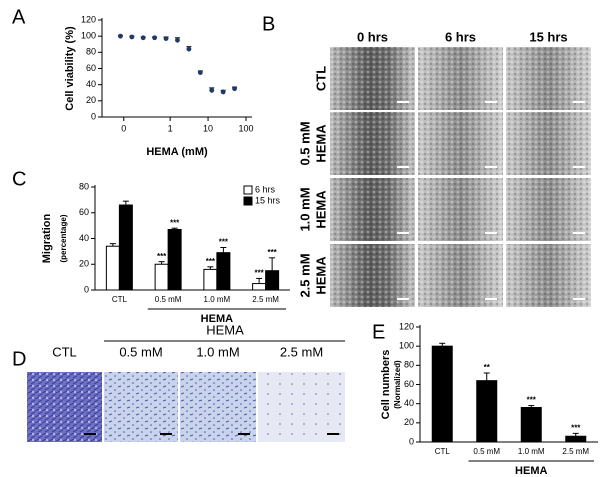 This screenshot has width=604, height=477. Describe the element at coordinates (575, 451) in the screenshot. I see `x-tick-label: 2.5 mM` at that location.